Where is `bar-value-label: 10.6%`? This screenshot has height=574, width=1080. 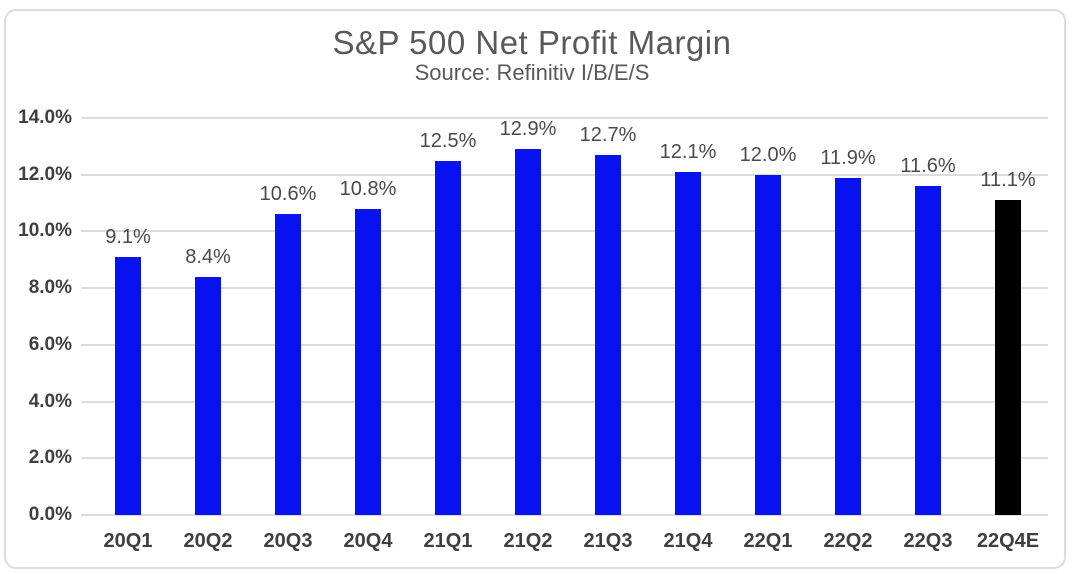 bar-value-label: 10.6% is located at coordinates (288, 194).